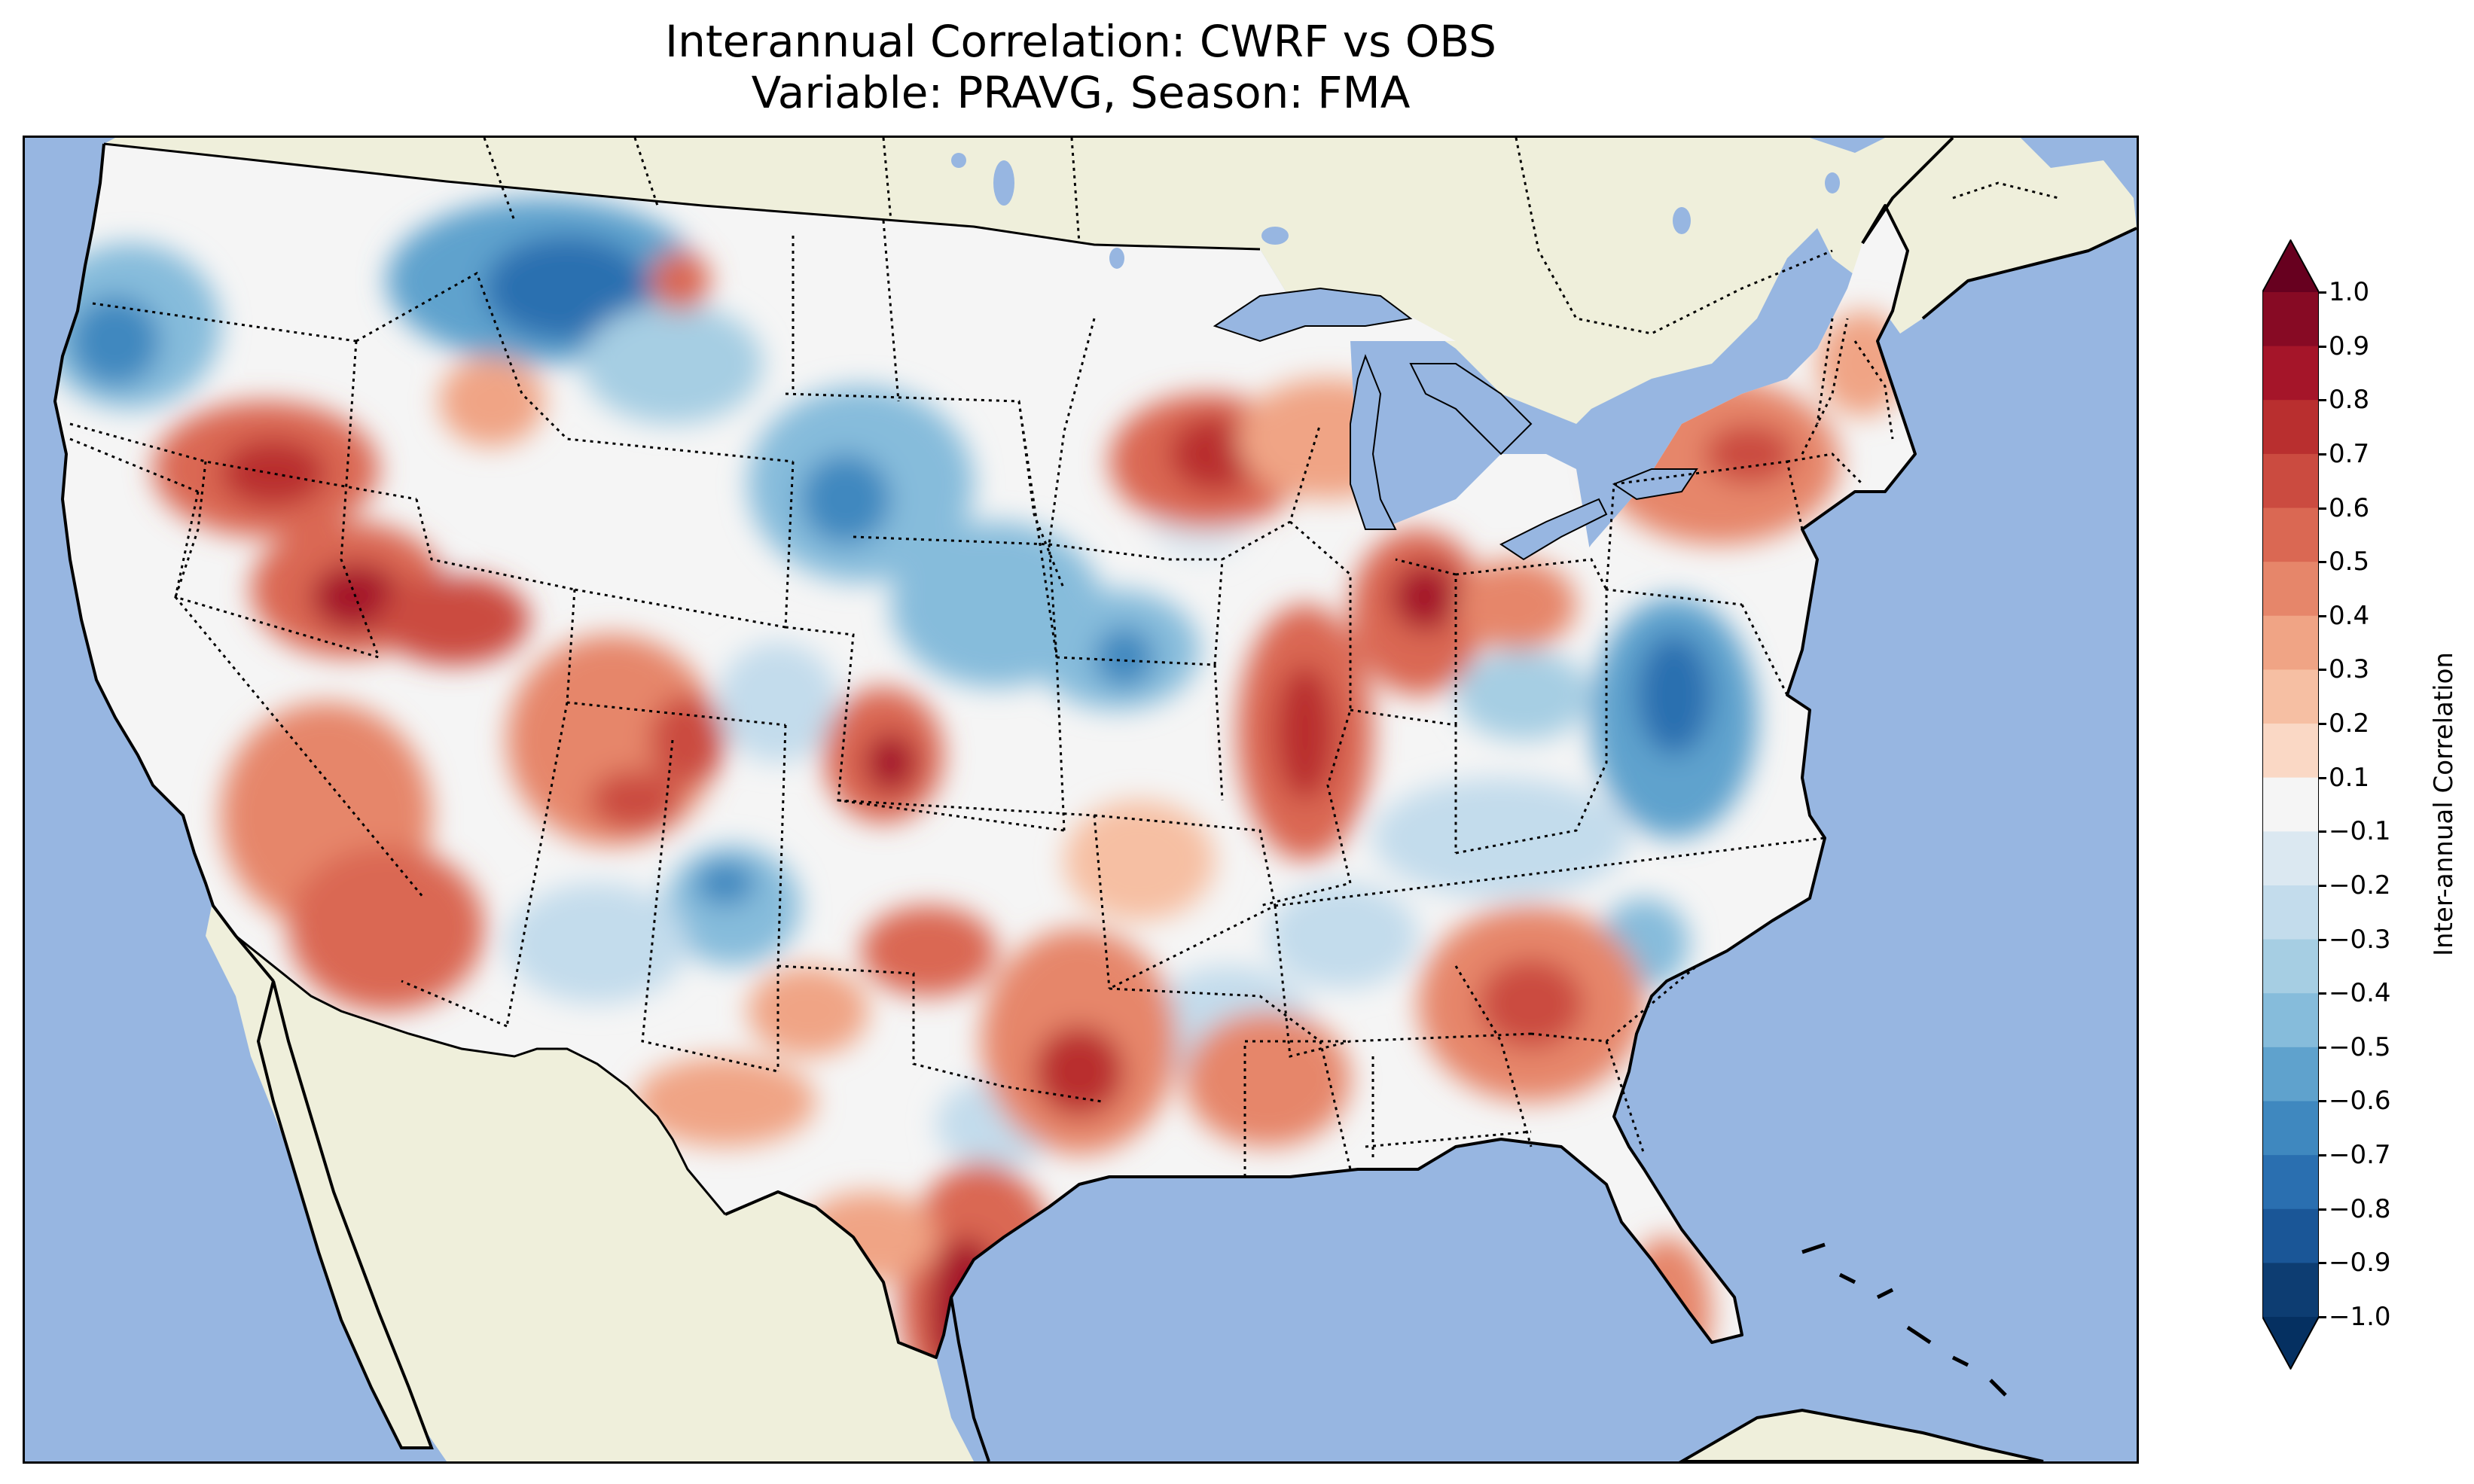 This screenshot has width=2474, height=1484. I want to click on province-borders, so click(1271, 236).